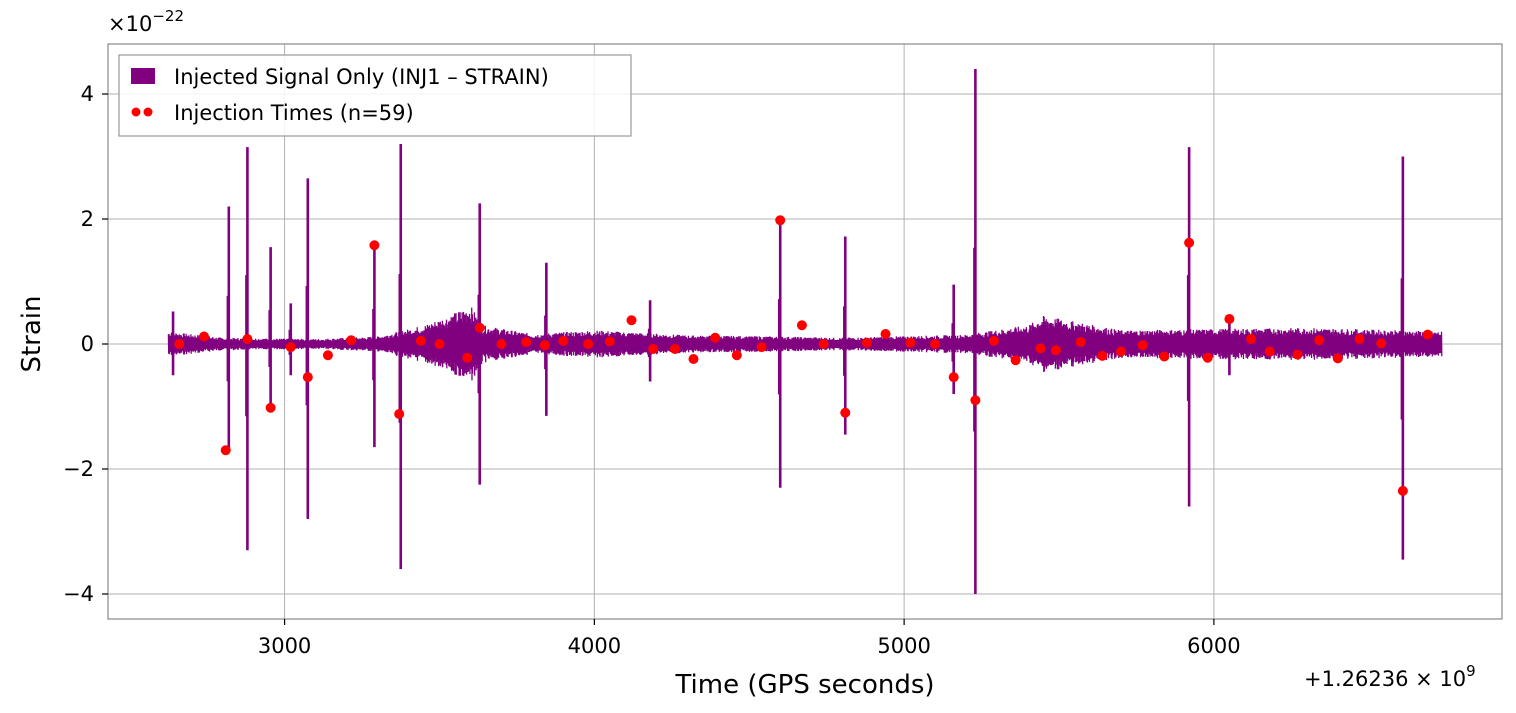  Describe the element at coordinates (87, 219) in the screenshot. I see `y-tick-label: 2` at that location.